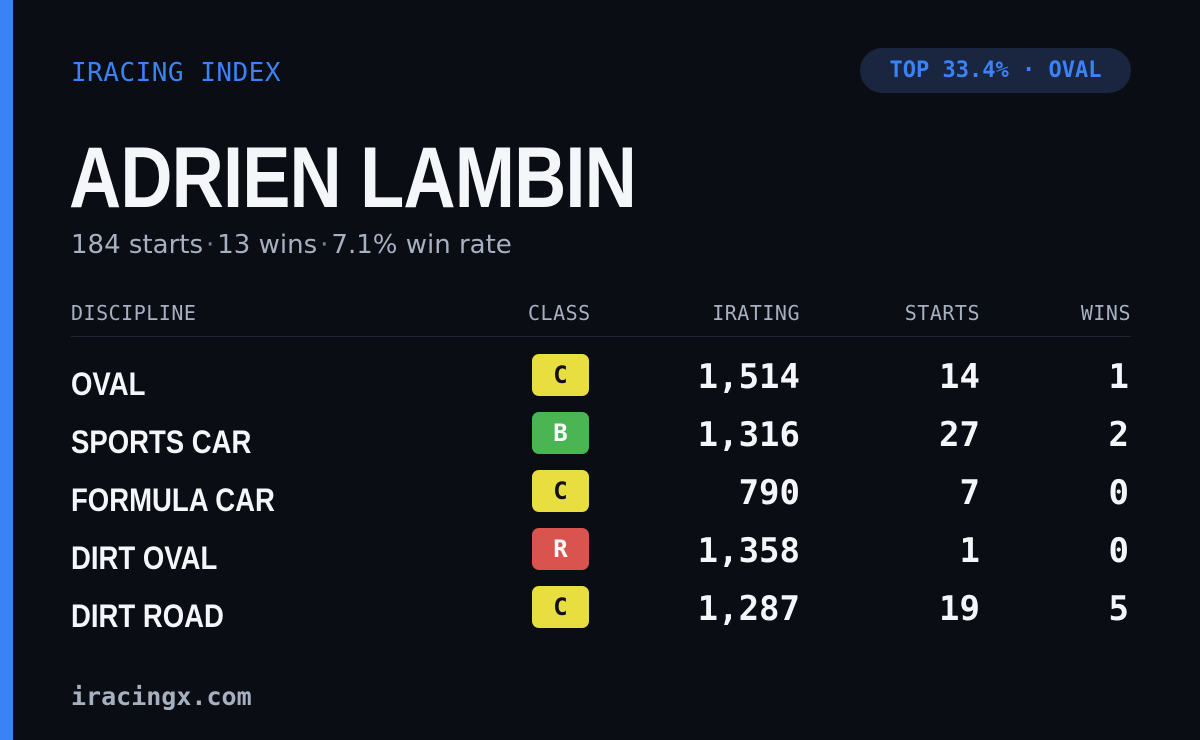 This screenshot has width=1200, height=740. Describe the element at coordinates (748, 435) in the screenshot. I see `irating-value: 1,316` at that location.